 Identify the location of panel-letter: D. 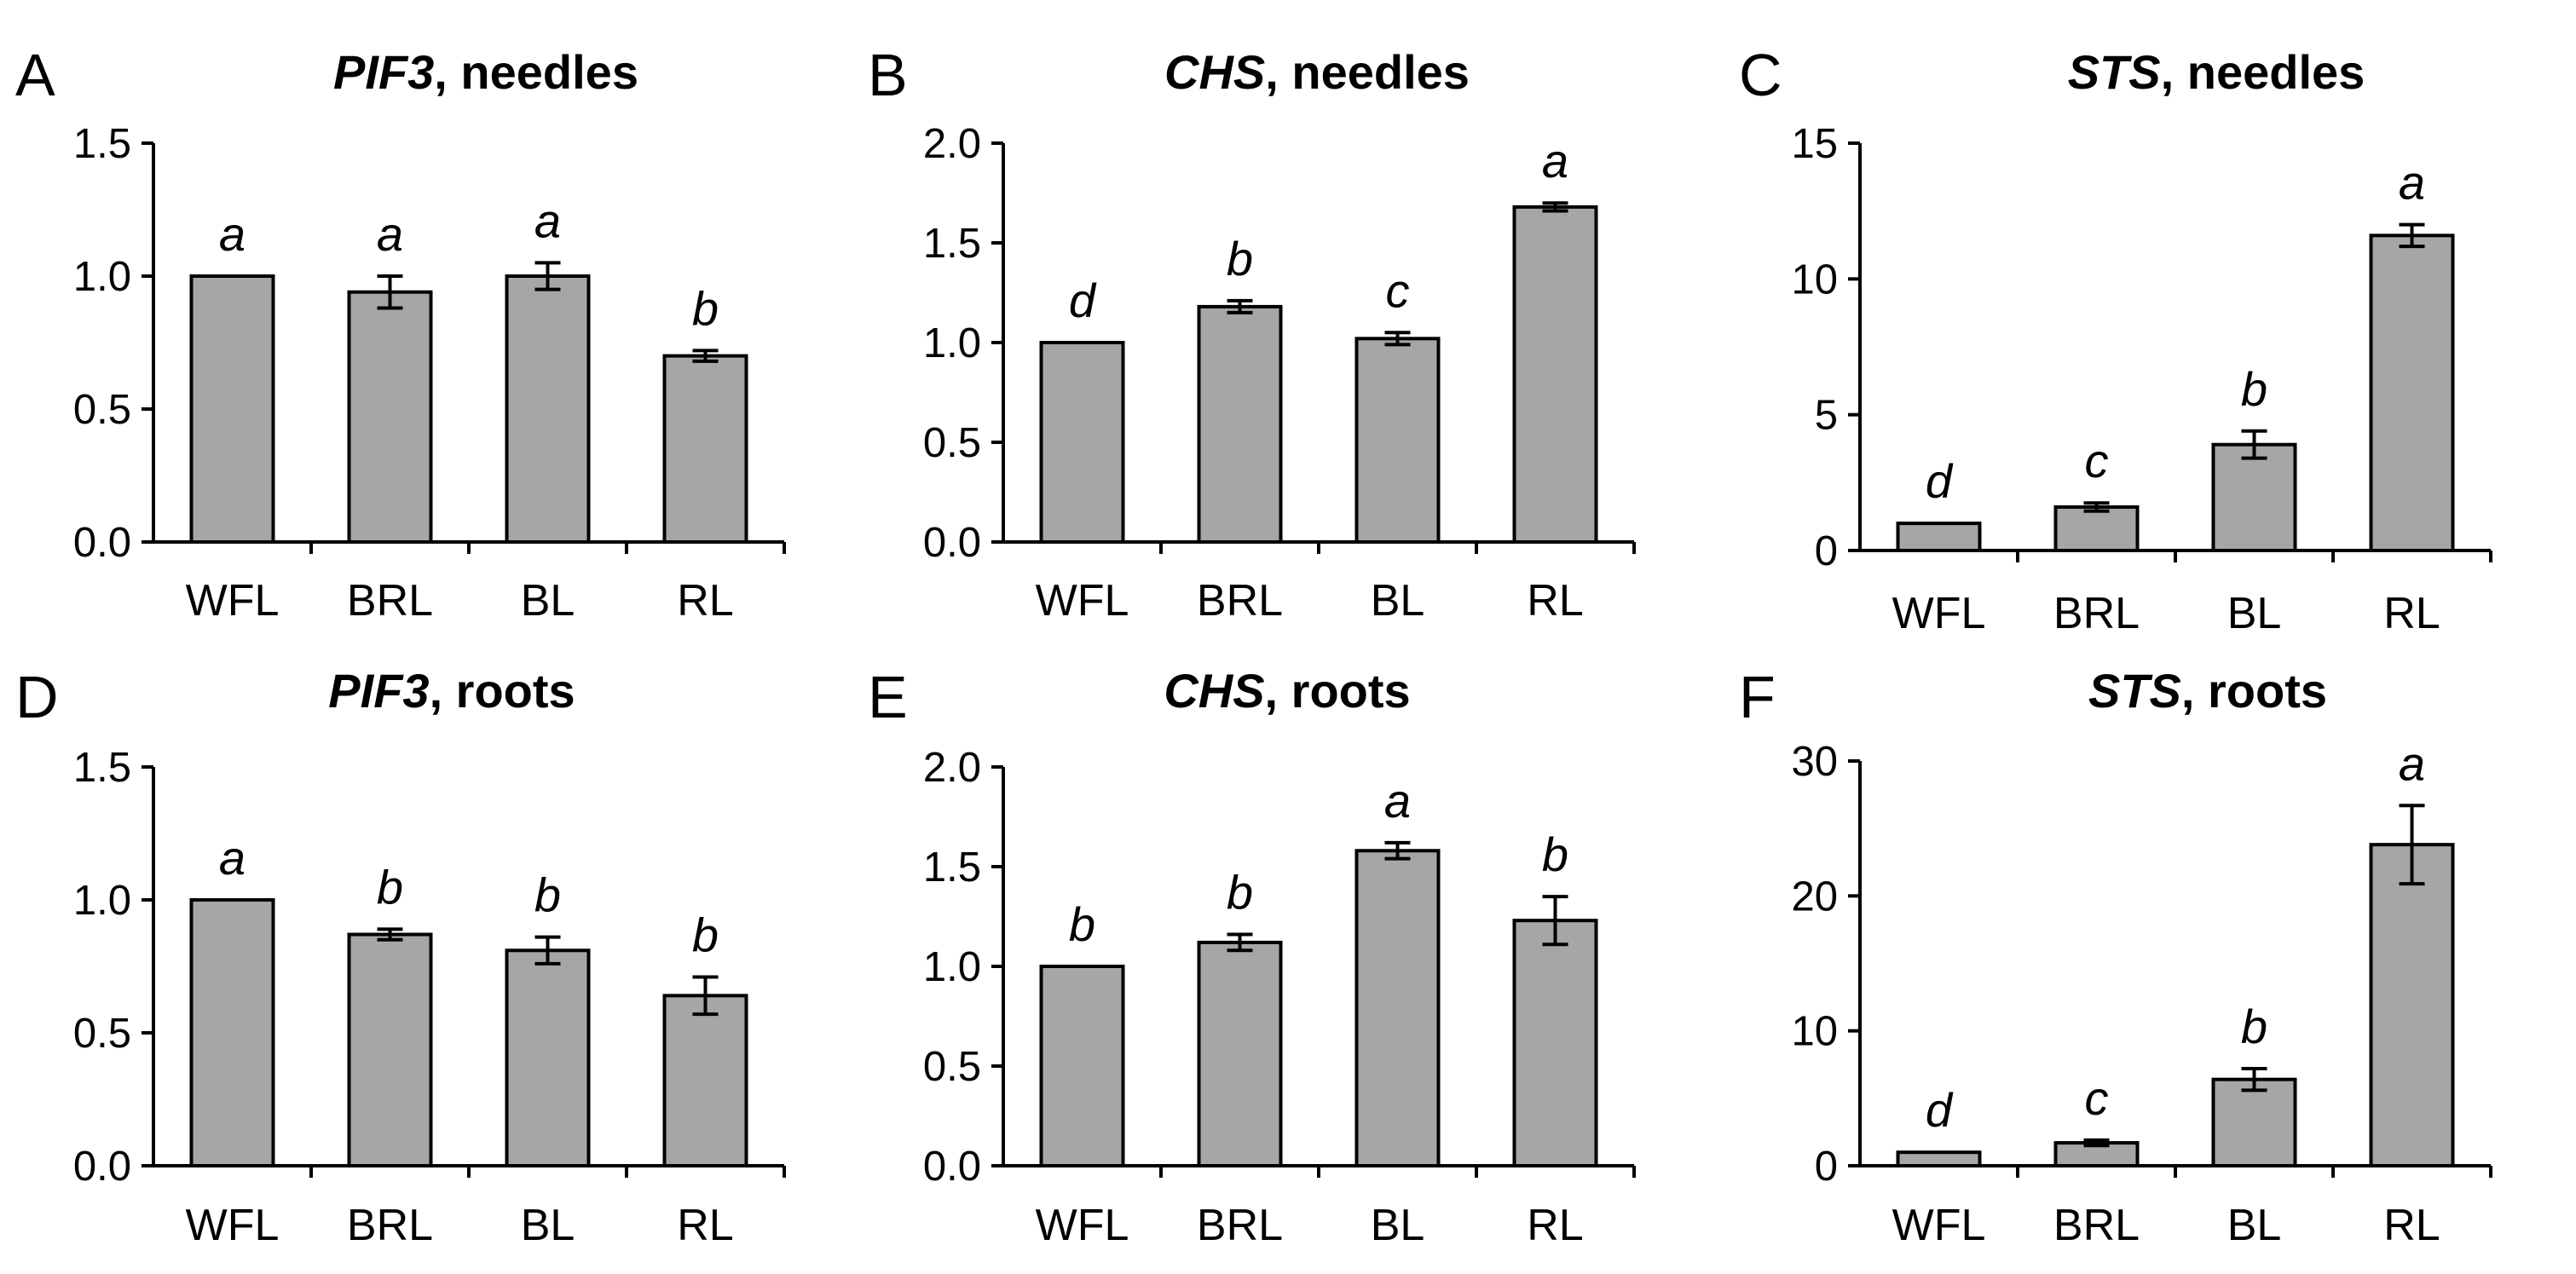
(37, 697).